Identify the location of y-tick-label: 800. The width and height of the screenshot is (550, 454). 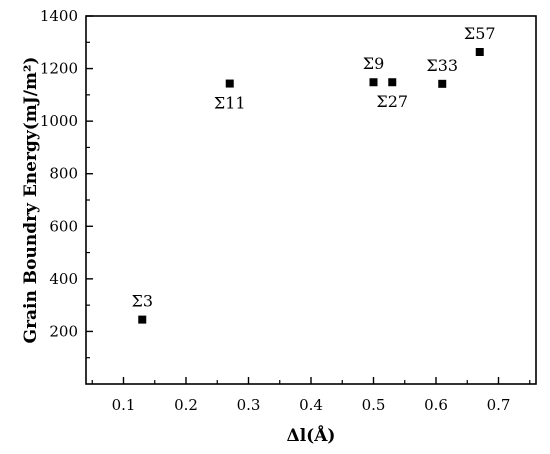
(63, 174).